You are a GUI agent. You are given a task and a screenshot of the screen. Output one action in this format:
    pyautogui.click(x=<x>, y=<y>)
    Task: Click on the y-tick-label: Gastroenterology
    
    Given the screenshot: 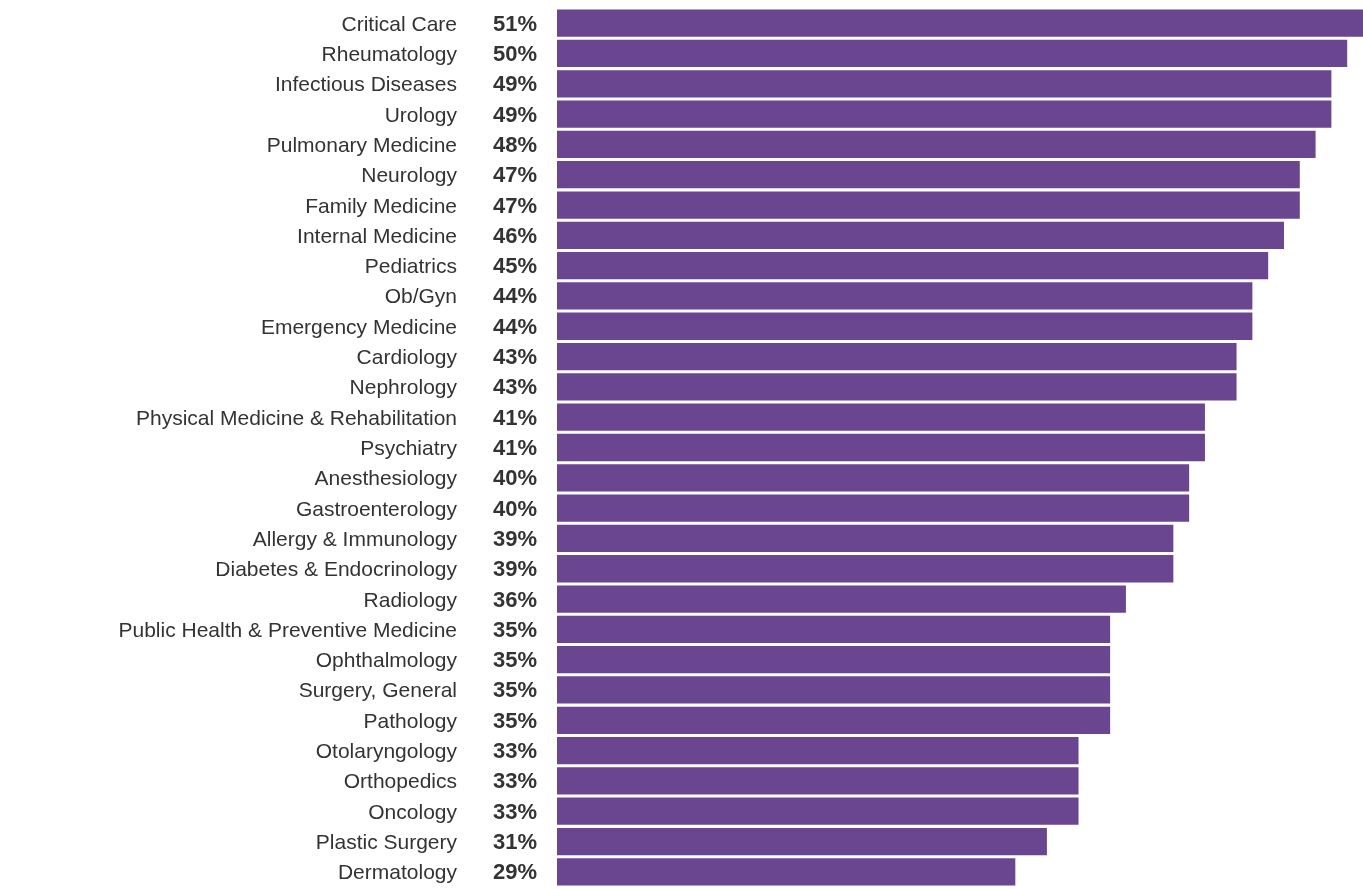 What is the action you would take?
    pyautogui.click(x=376, y=508)
    